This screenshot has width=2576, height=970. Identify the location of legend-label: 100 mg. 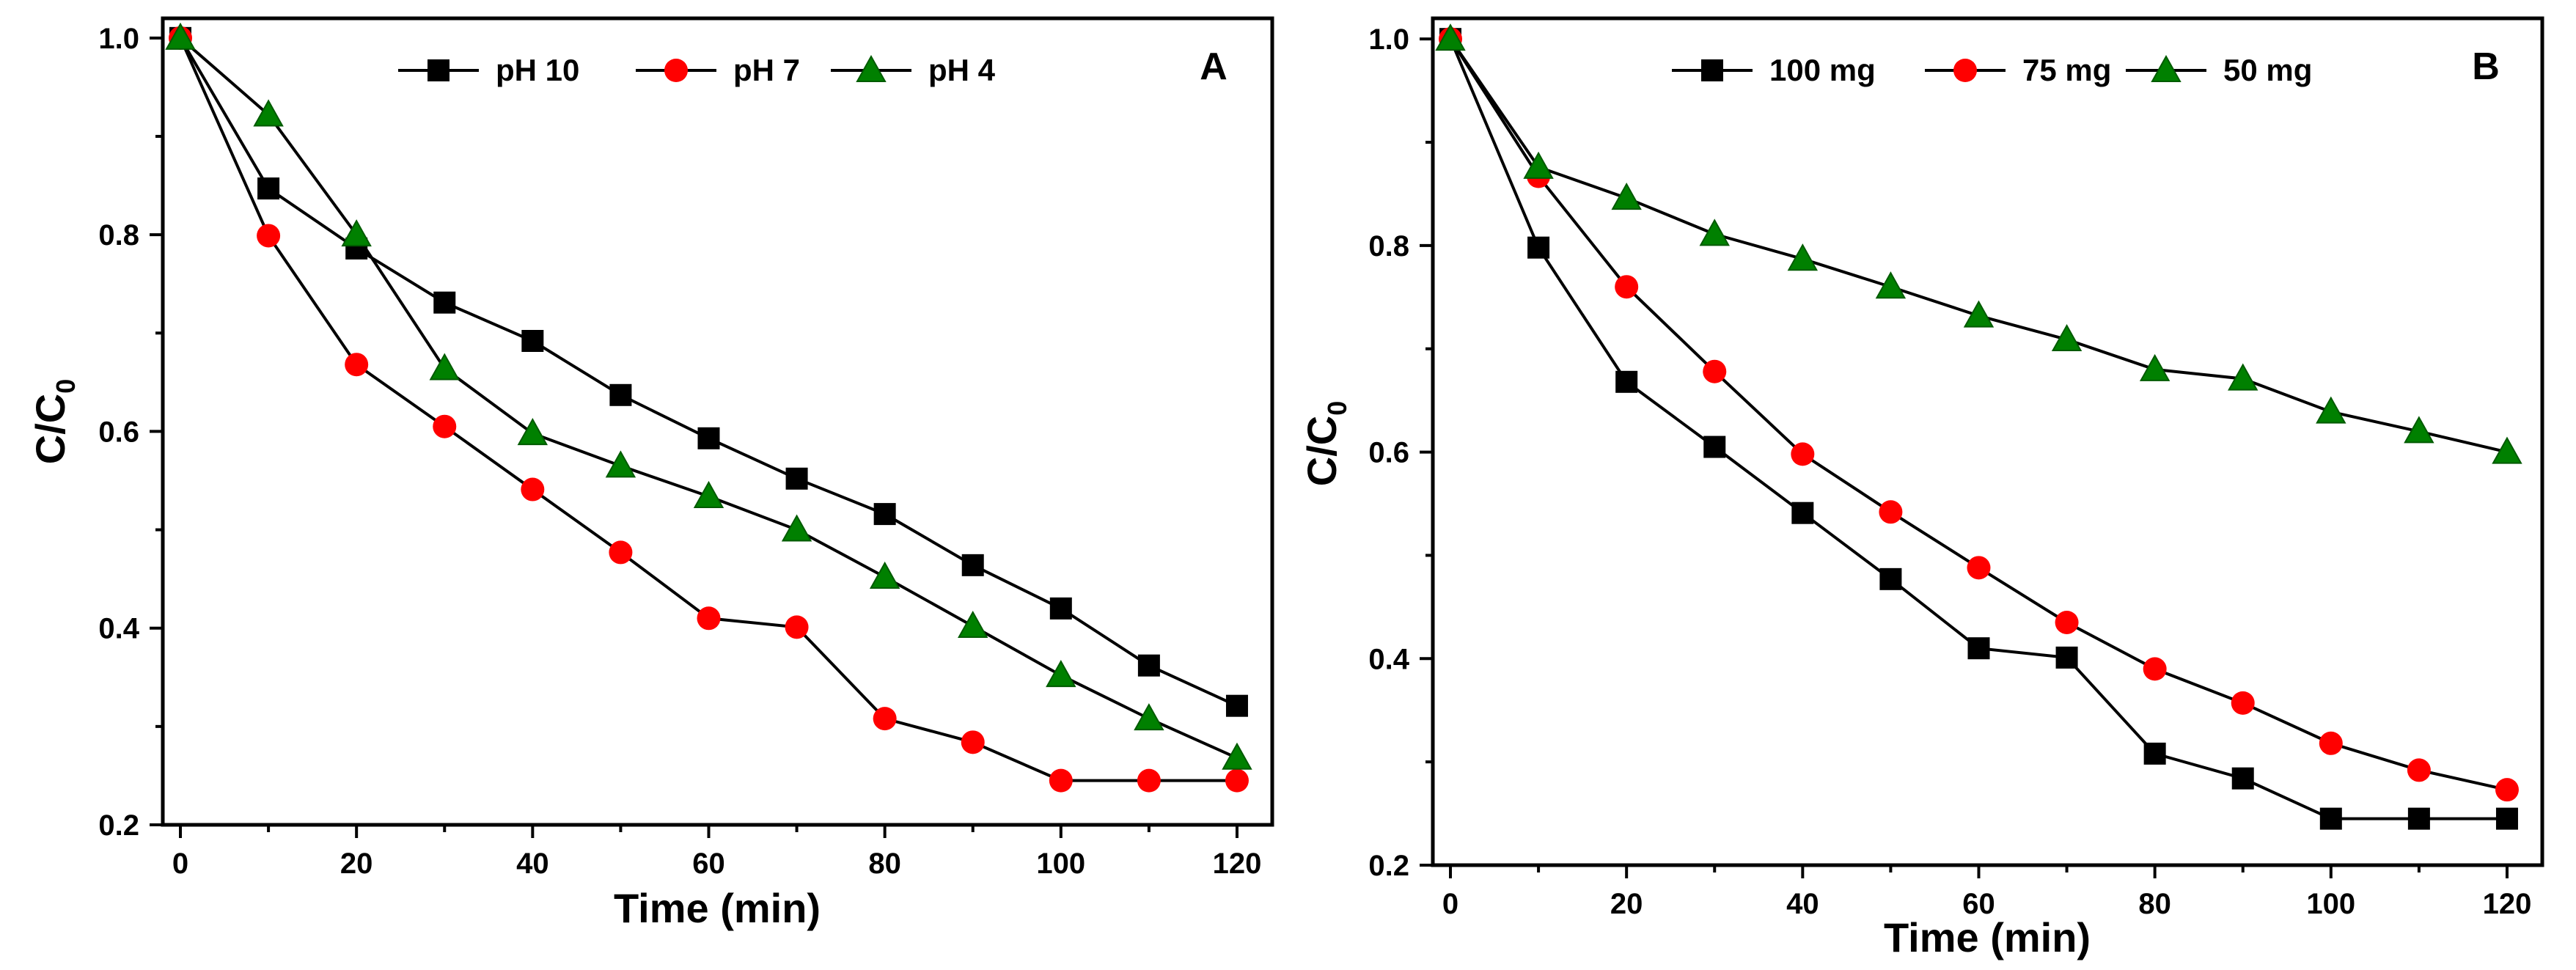
(1823, 70).